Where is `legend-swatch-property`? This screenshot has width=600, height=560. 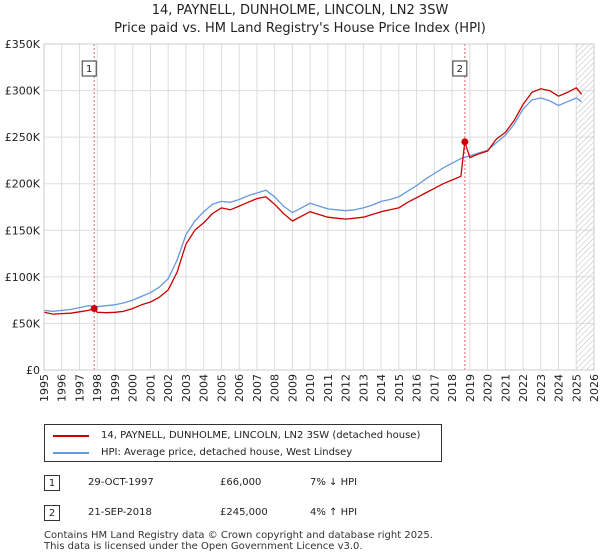 legend-swatch-property is located at coordinates (71, 436).